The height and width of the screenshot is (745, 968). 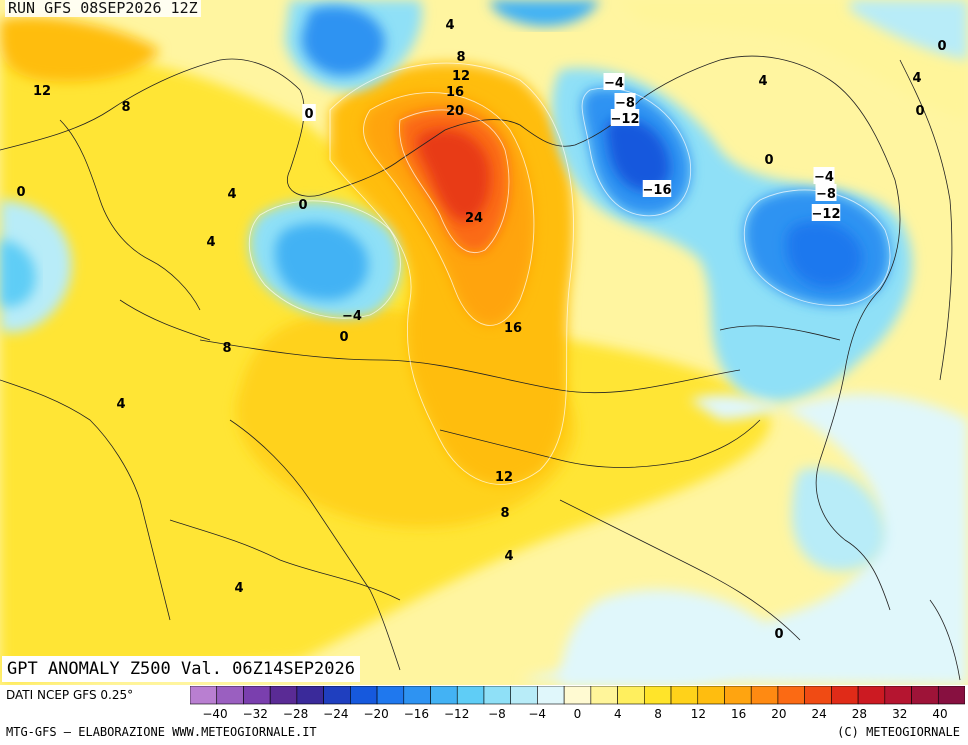 What do you see at coordinates (513, 328) in the screenshot?
I see `contour-label: 16` at bounding box center [513, 328].